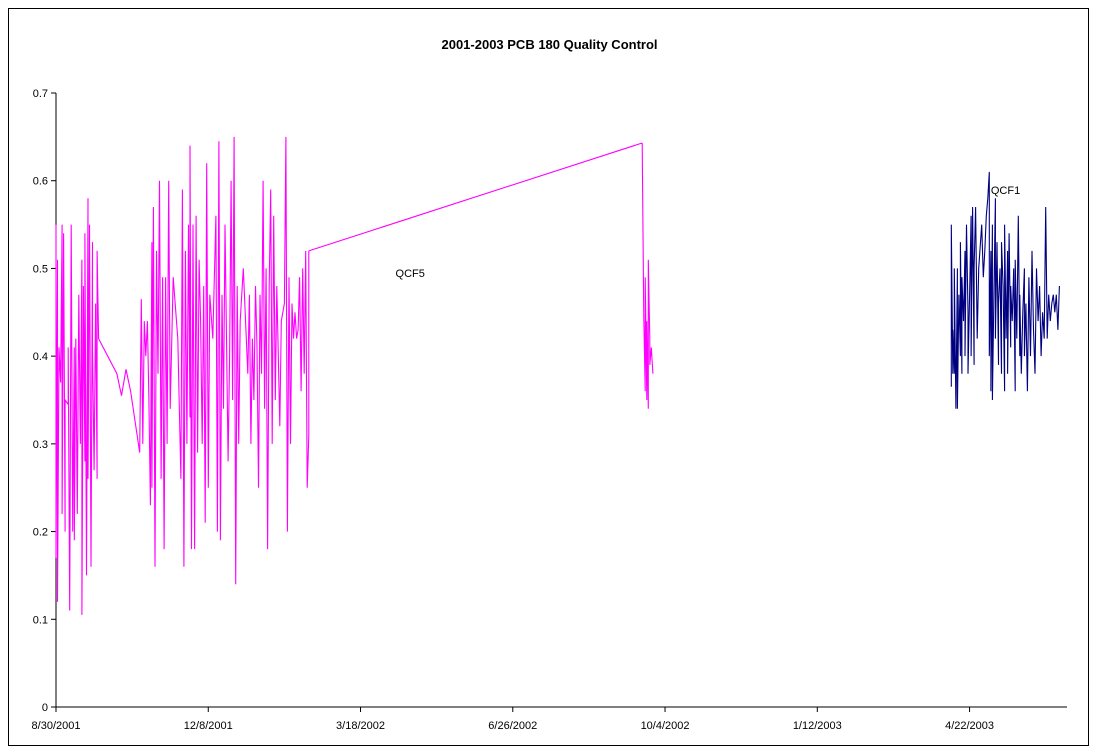 The width and height of the screenshot is (1099, 755). Describe the element at coordinates (665, 726) in the screenshot. I see `x-tick-label: 10/4/2002` at that location.